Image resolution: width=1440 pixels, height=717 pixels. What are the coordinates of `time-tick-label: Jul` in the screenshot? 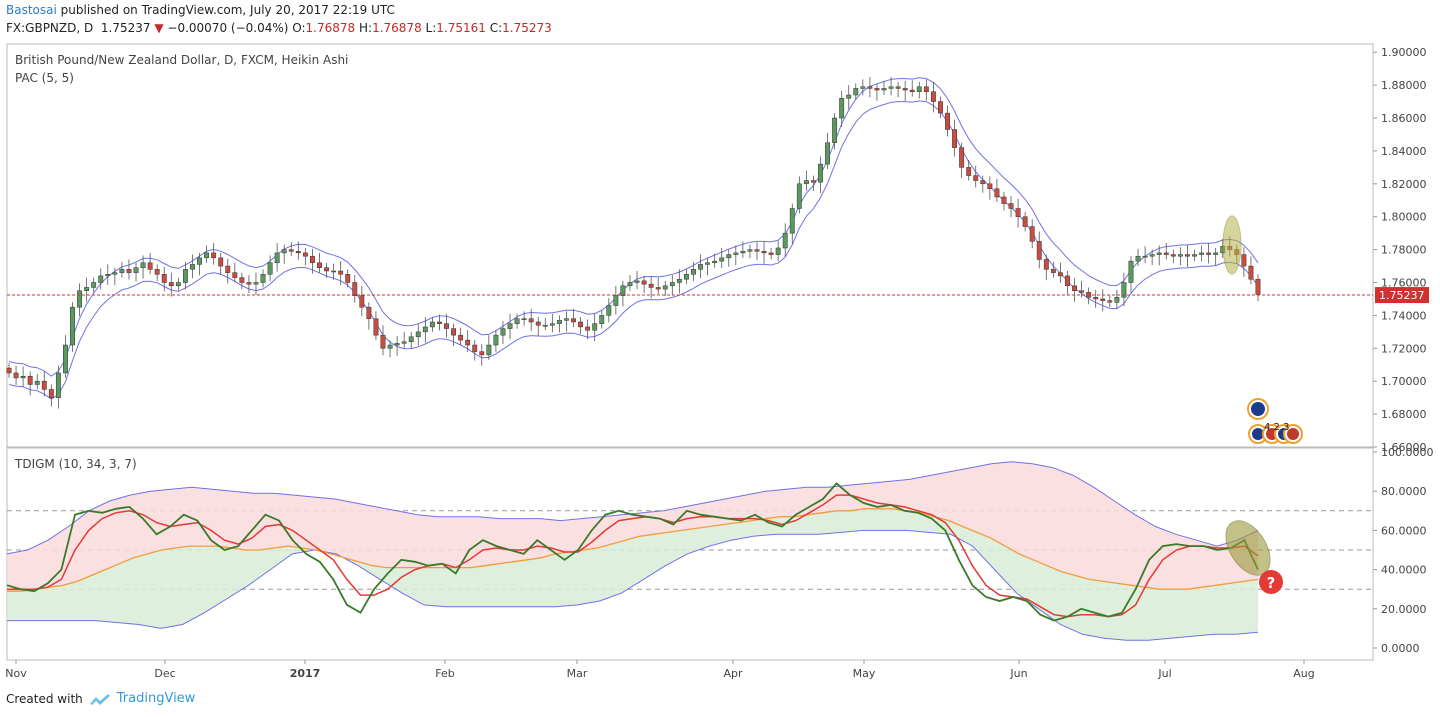 It's located at (1164, 673).